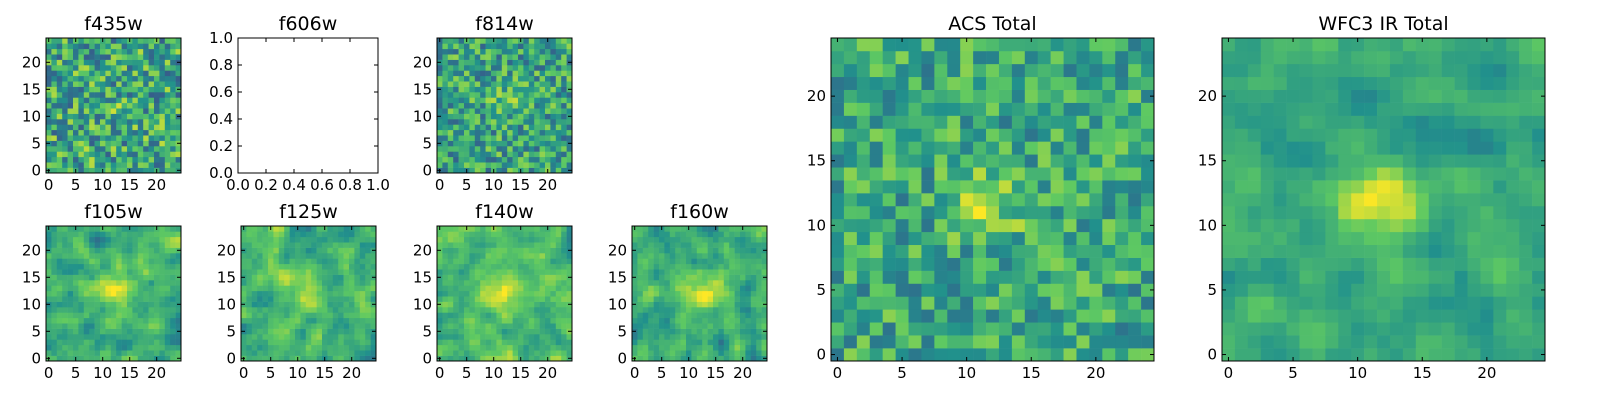 The width and height of the screenshot is (1600, 400). I want to click on x-tick-label: 15, so click(520, 185).